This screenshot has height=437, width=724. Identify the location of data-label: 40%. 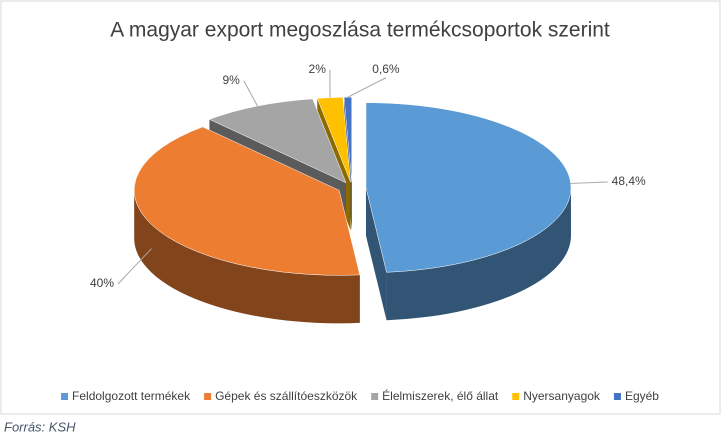
(102, 283).